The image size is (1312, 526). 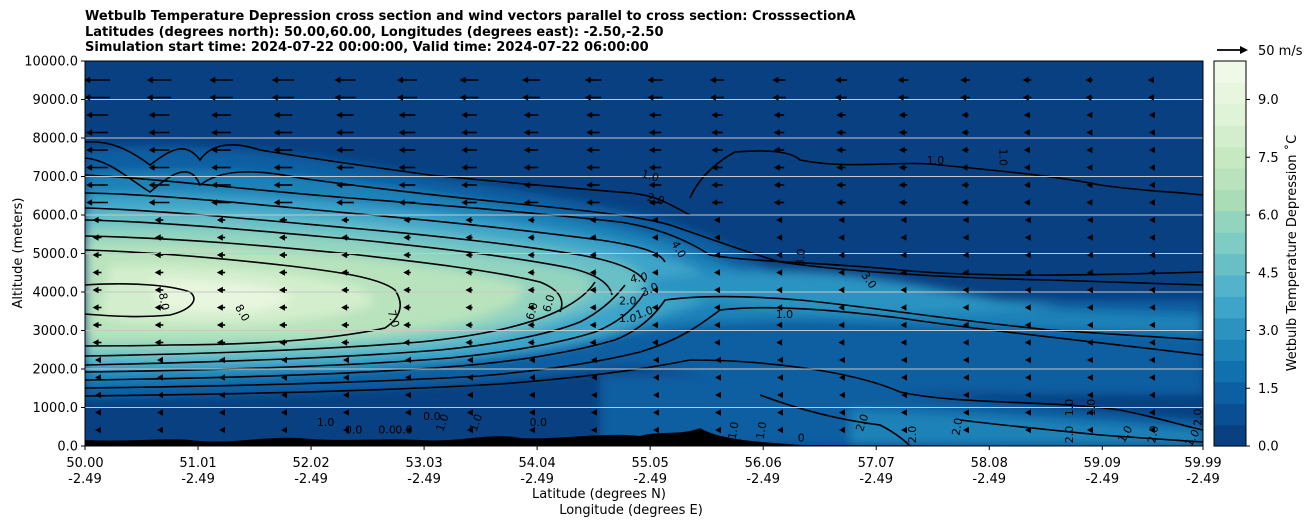 What do you see at coordinates (67, 447) in the screenshot?
I see `y-tick-label: 0.0` at bounding box center [67, 447].